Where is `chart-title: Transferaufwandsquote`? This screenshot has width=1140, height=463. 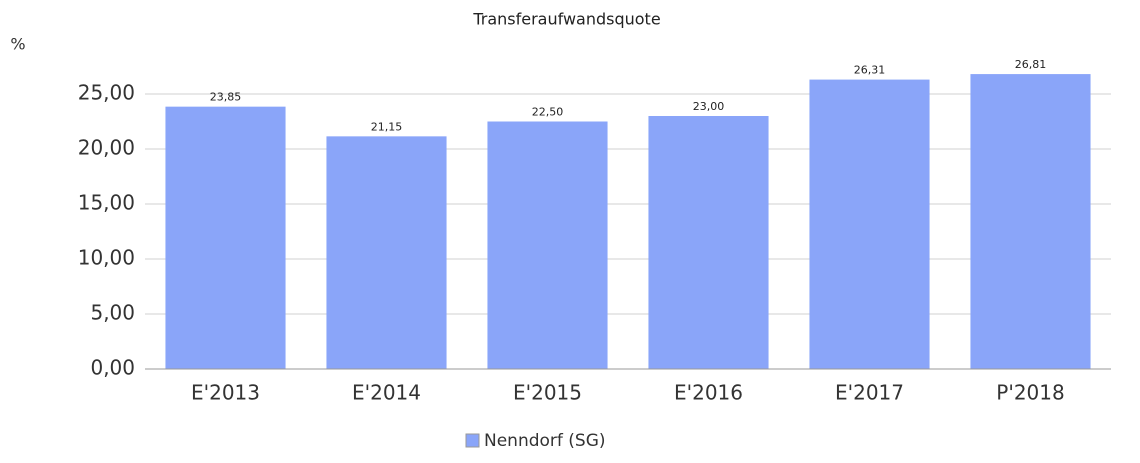 chart-title: Transferaufwandsquote is located at coordinates (566, 19).